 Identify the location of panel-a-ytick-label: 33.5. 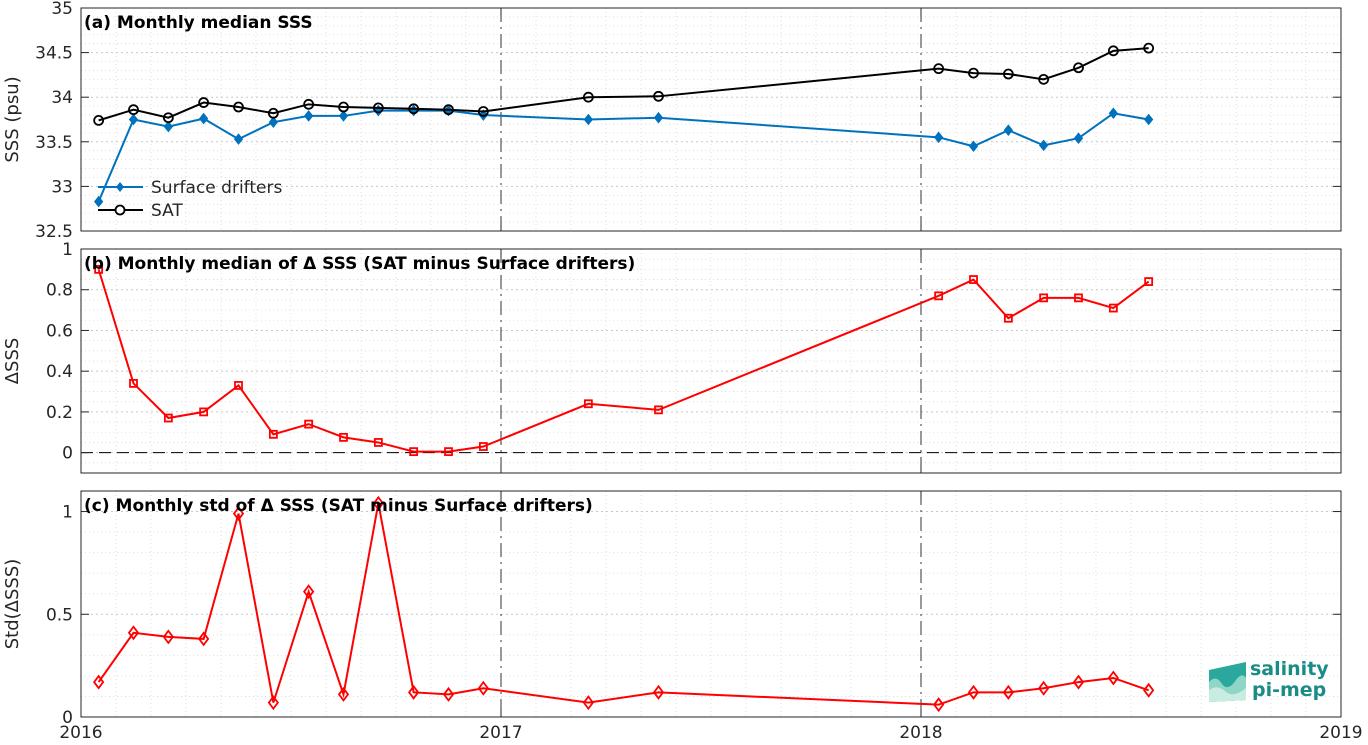
(54, 143).